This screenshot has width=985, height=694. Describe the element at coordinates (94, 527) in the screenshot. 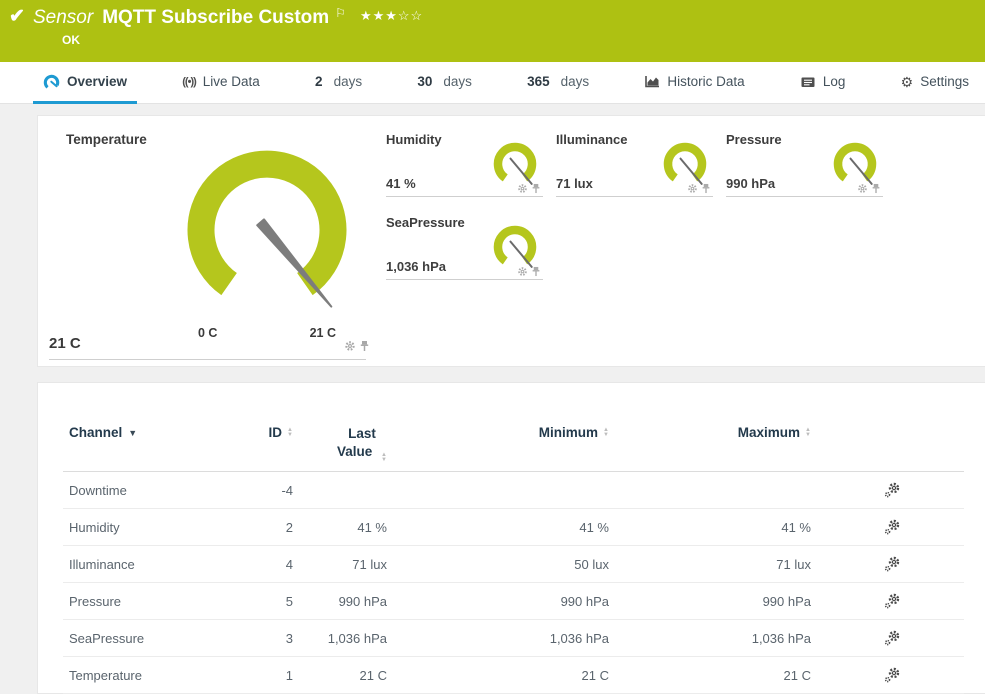

I see `channel-name: Humidity` at that location.